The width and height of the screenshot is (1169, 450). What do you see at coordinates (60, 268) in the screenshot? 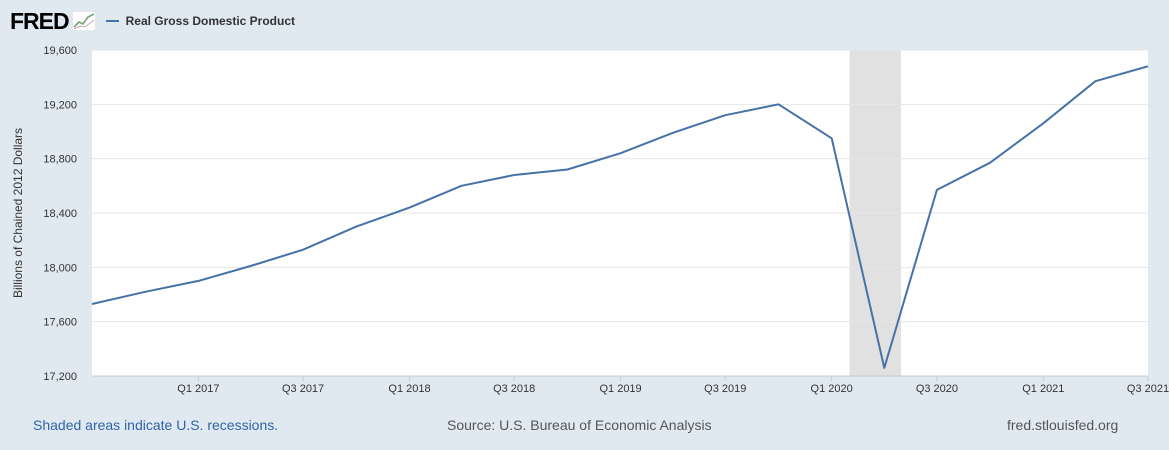
I see `y-tick-label: 18,000` at bounding box center [60, 268].